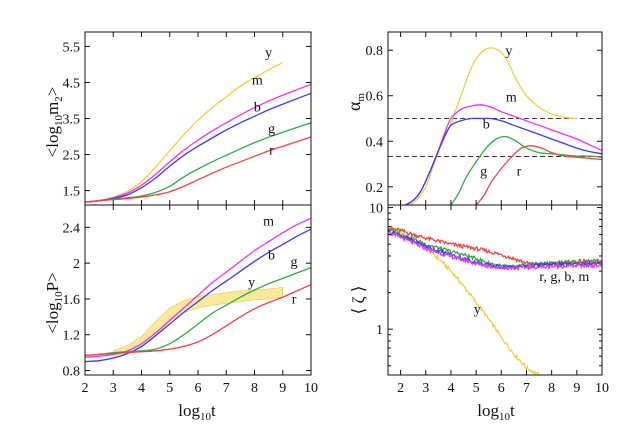 The width and height of the screenshot is (623, 432). I want to click on ytick-label-bl-0: 0.8, so click(72, 372).